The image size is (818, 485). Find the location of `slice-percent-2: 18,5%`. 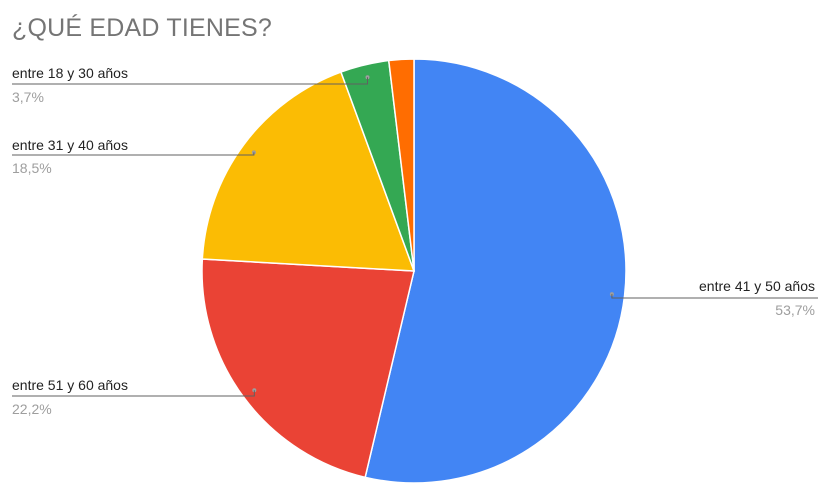

slice-percent-2: 18,5% is located at coordinates (32, 168).